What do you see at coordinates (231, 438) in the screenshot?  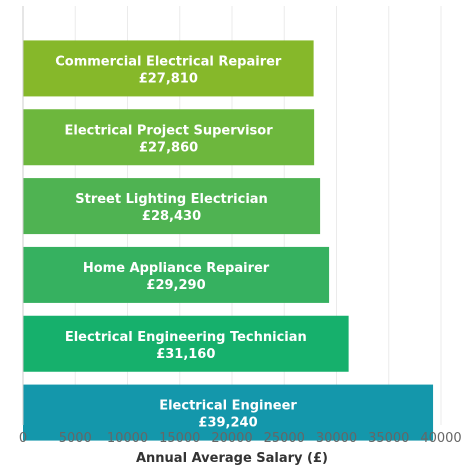 I see `x-tick-label: 20000` at bounding box center [231, 438].